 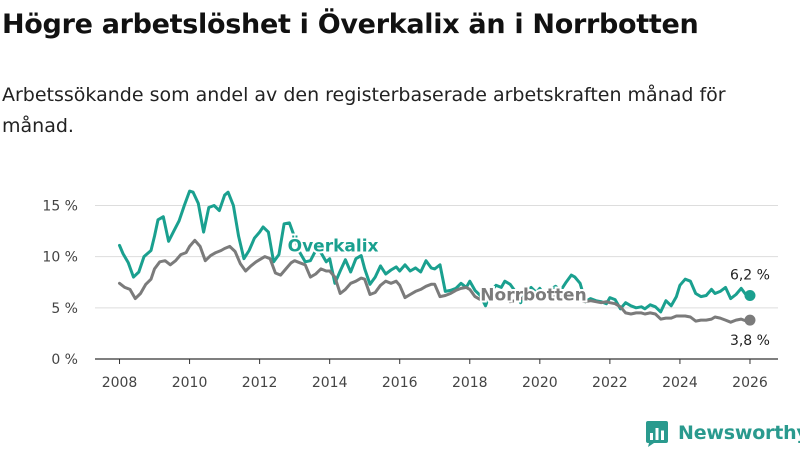 I want to click on y-tick-label: 10 %, so click(x=60, y=258).